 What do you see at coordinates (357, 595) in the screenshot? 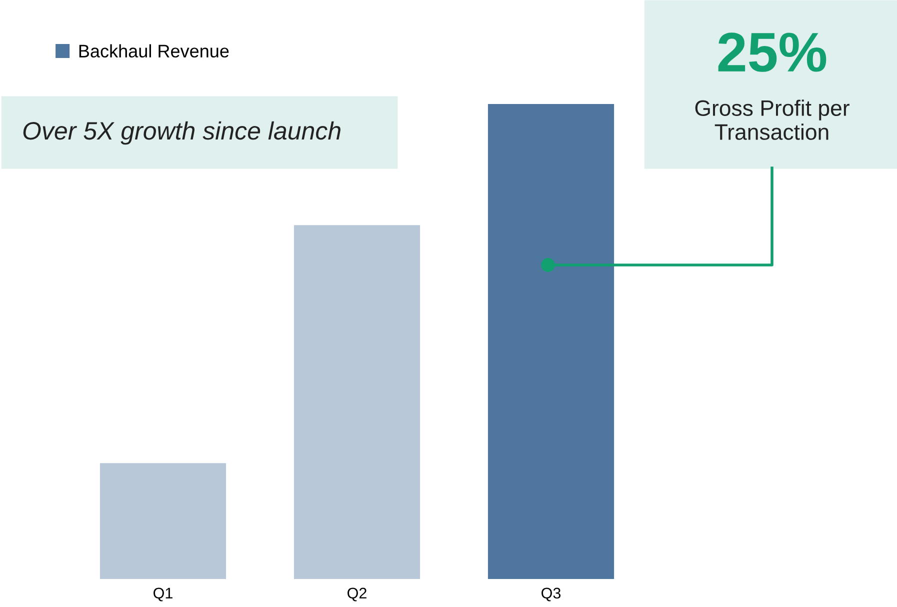
I see `x-tick-label: Q2` at bounding box center [357, 595].